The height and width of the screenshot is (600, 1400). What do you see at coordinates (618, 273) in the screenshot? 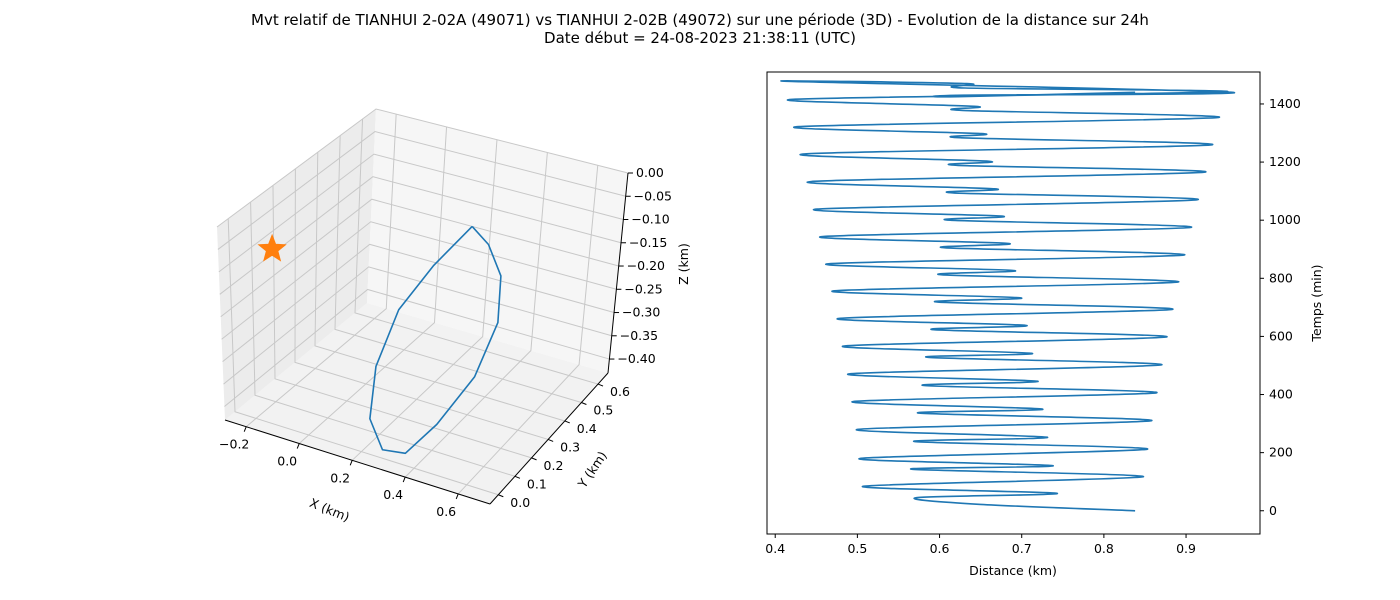
I see `z-axis-line` at bounding box center [618, 273].